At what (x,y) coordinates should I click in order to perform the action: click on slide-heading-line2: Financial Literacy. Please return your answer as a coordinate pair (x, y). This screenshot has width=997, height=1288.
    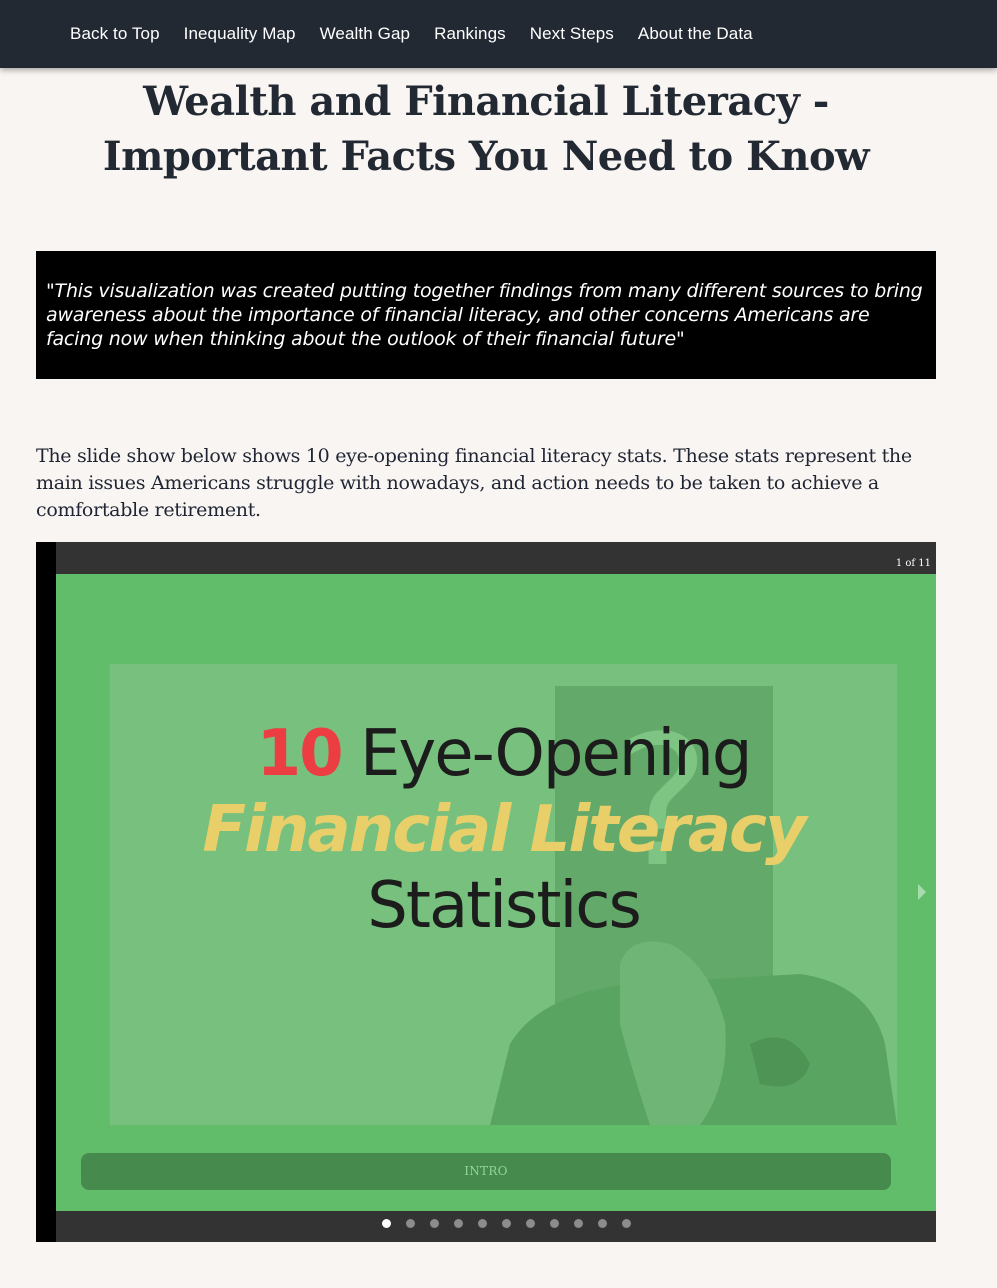
    Looking at the image, I should click on (504, 830).